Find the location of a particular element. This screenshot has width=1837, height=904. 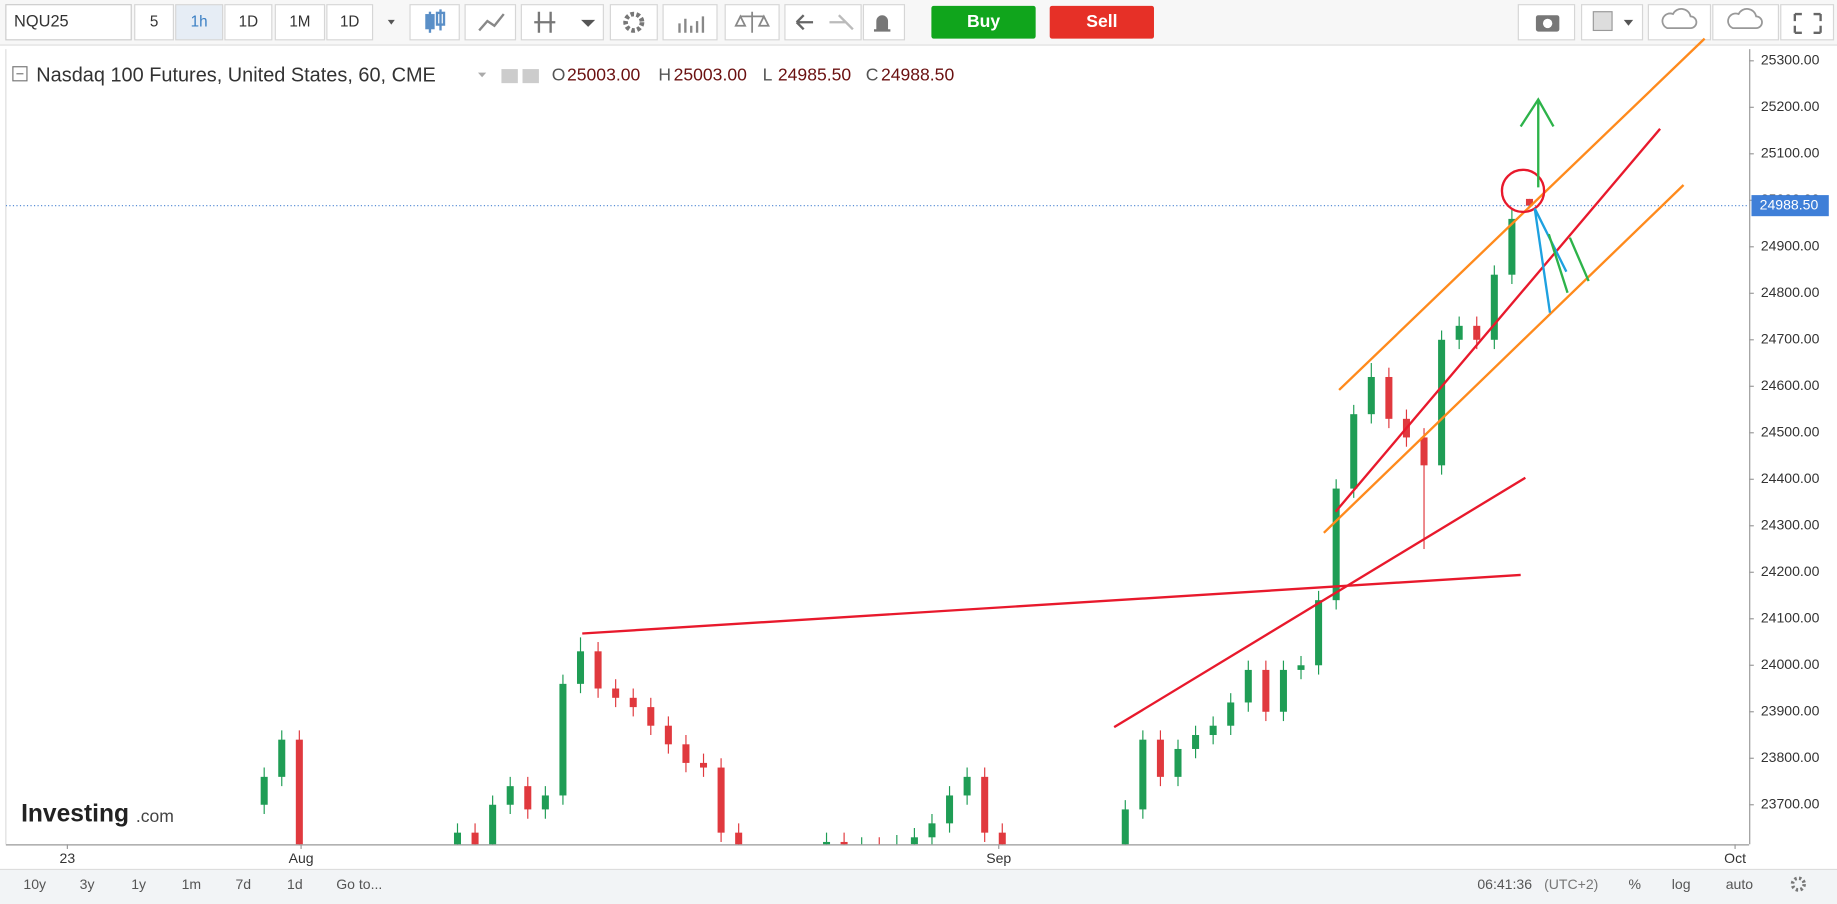

visibility-icon is located at coordinates (509, 76).